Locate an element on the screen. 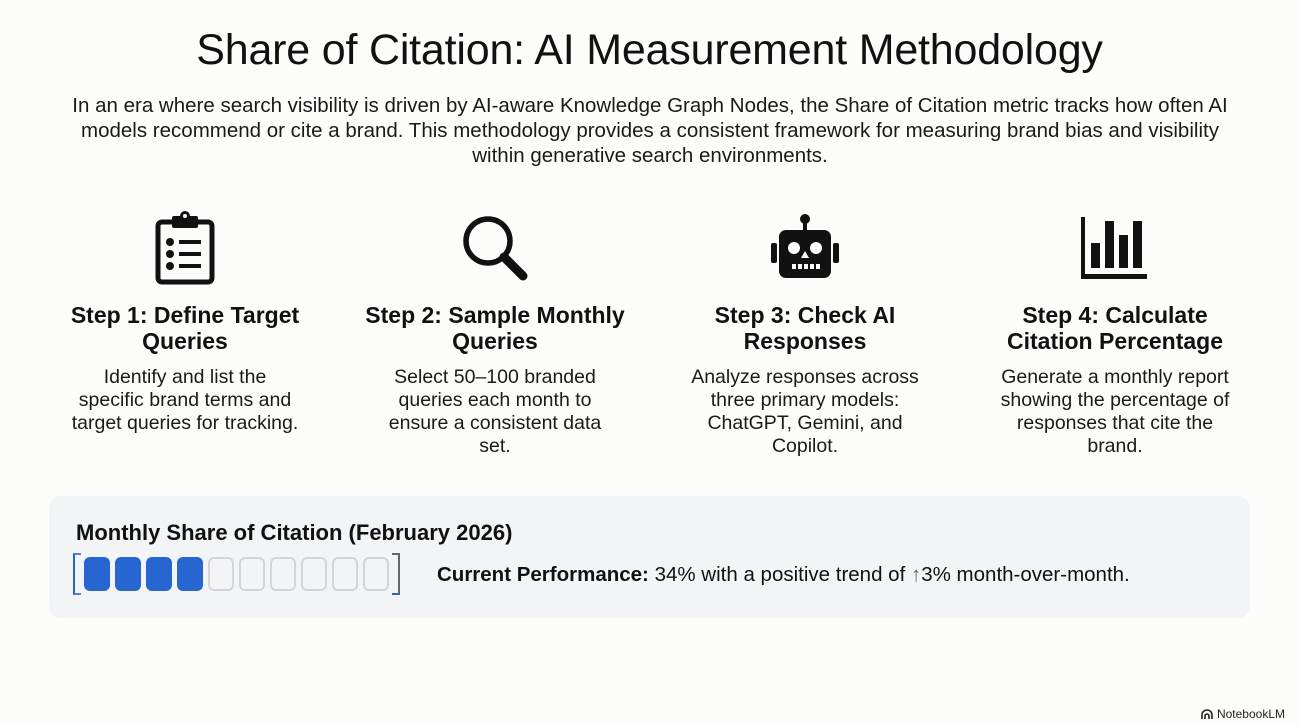 Image resolution: width=1299 pixels, height=725 pixels. bar-chart-icon is located at coordinates (1115, 248).